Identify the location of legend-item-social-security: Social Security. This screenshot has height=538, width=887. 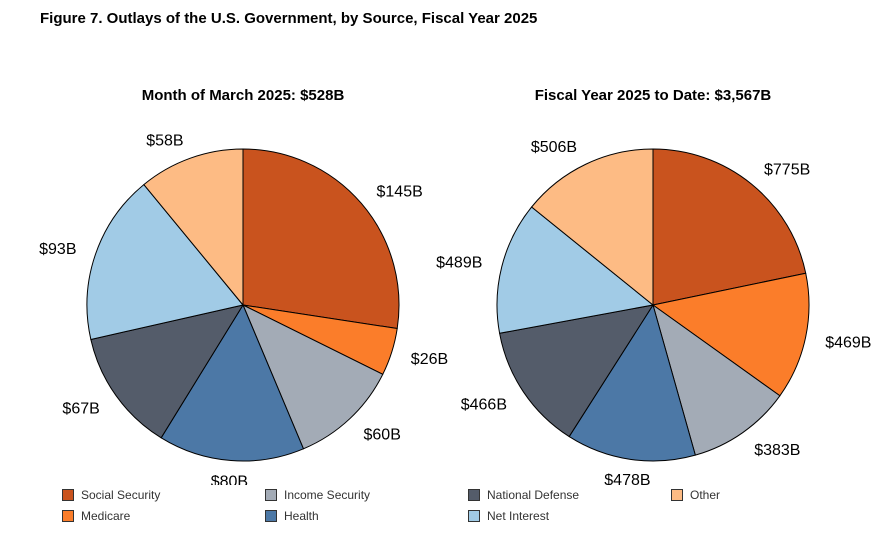
(111, 495).